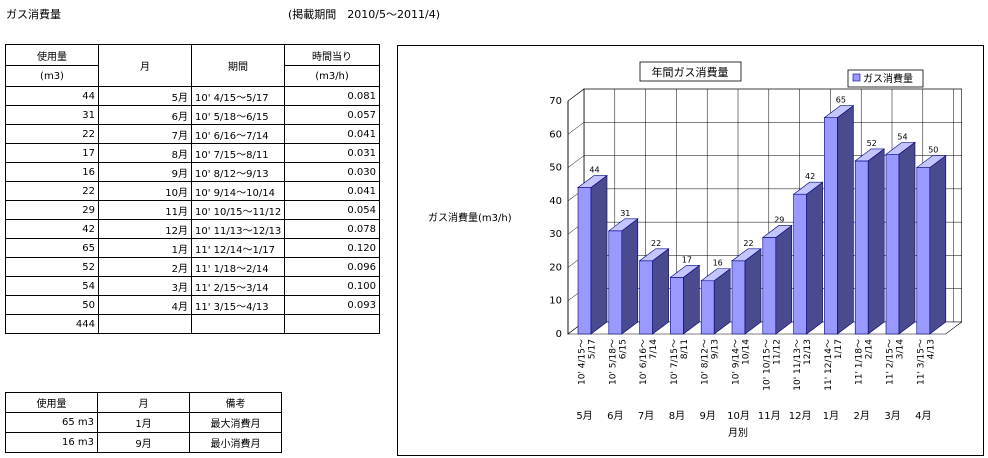 This screenshot has height=458, width=988. Describe the element at coordinates (192, 153) in the screenshot. I see `table-row: 17 8月 10' 7/15～8/11 0.031` at that location.